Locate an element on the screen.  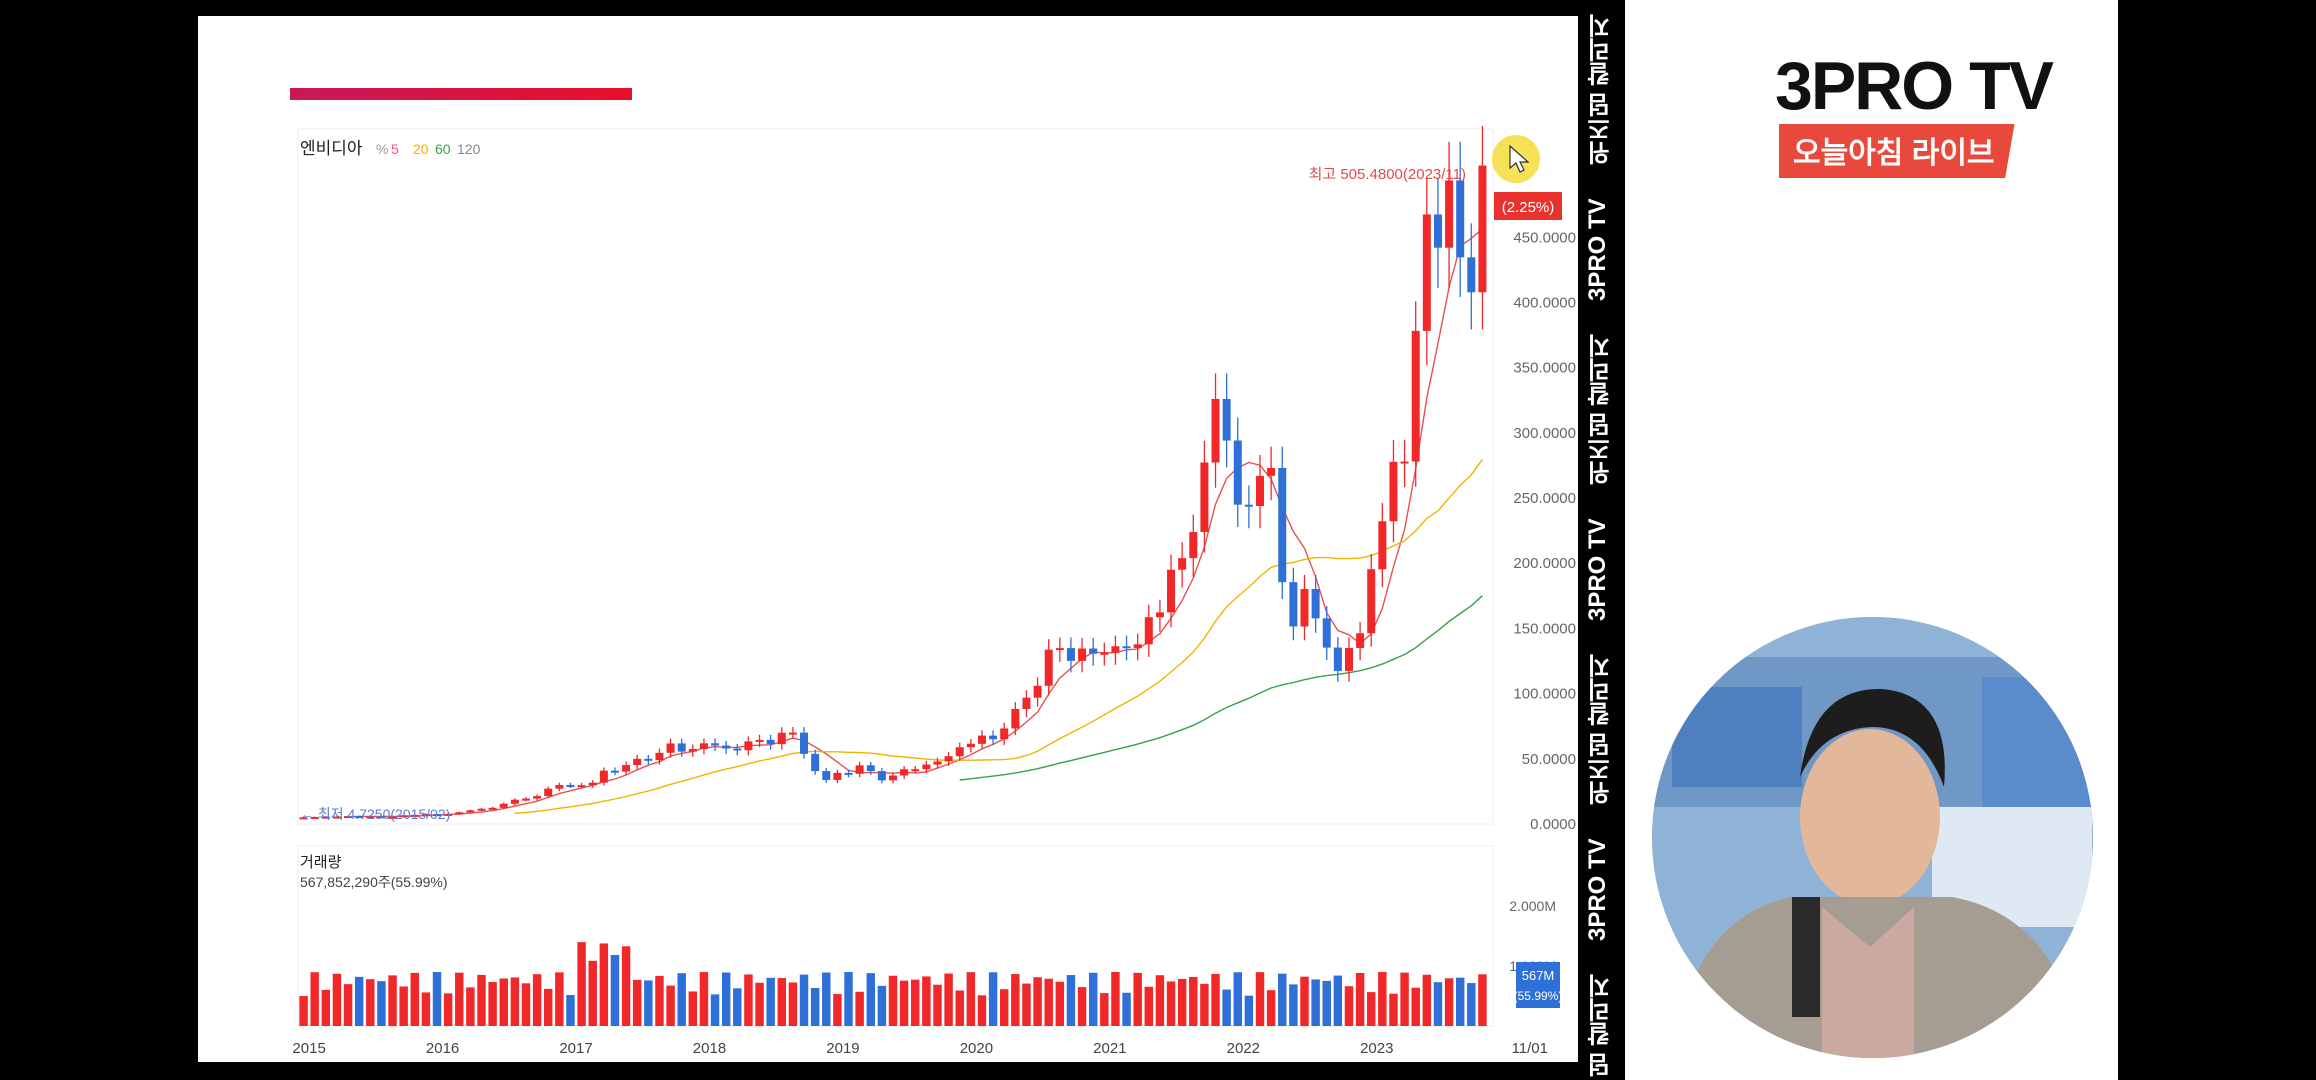
ma-legend-item: 60 is located at coordinates (443, 149).